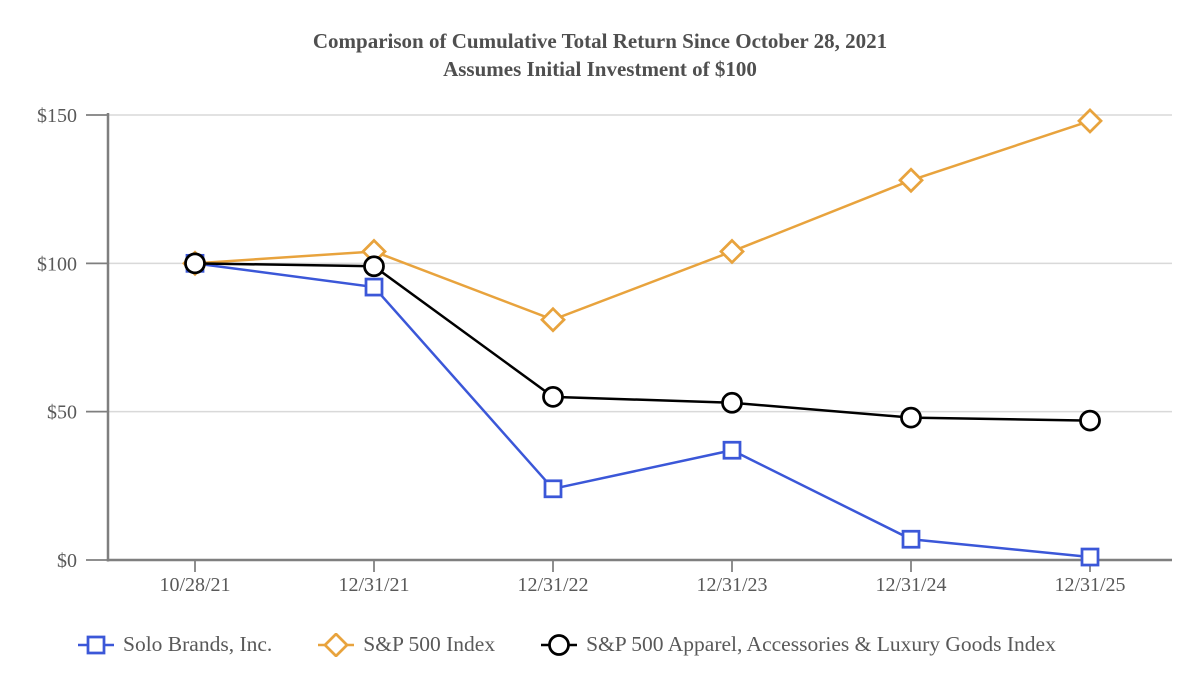 The image size is (1200, 700). Describe the element at coordinates (373, 585) in the screenshot. I see `x-tick-label: 12/31/21` at that location.